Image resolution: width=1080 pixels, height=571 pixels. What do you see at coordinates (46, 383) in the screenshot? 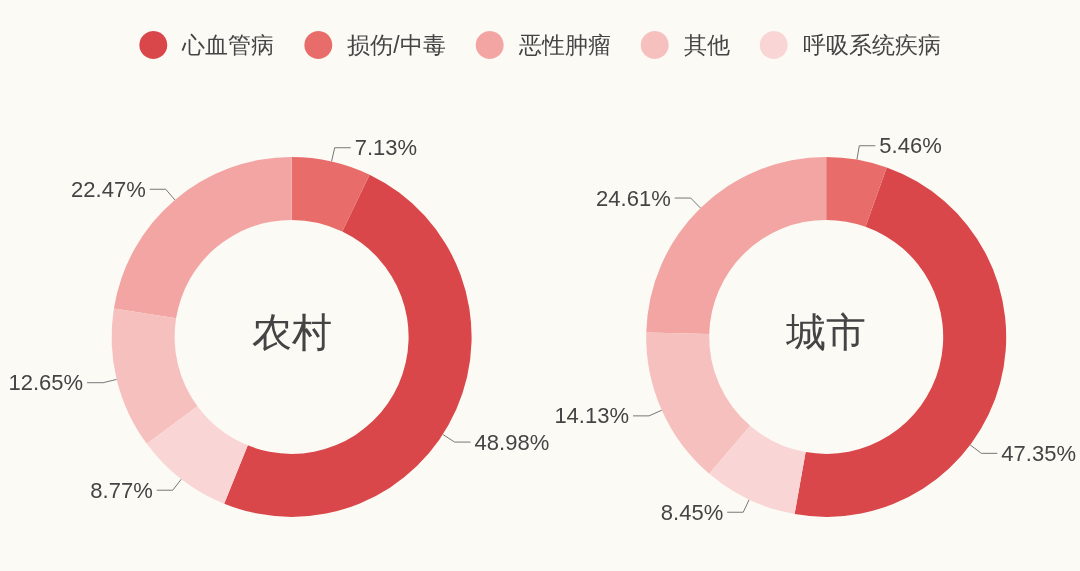
I see `data-label: 12.65%` at bounding box center [46, 383].